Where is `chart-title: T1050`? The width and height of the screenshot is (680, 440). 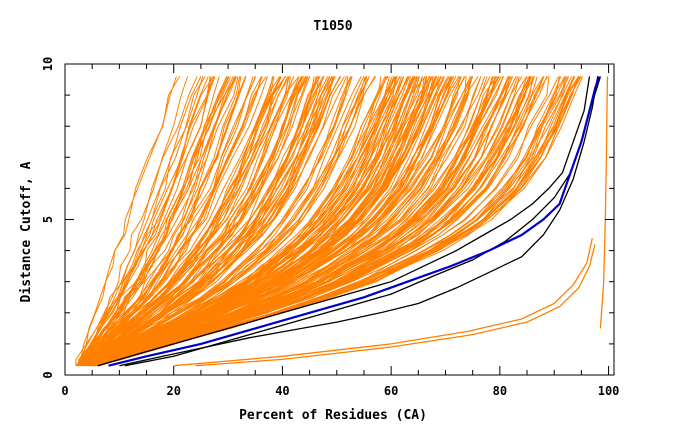
chart-title: T1050 is located at coordinates (332, 26).